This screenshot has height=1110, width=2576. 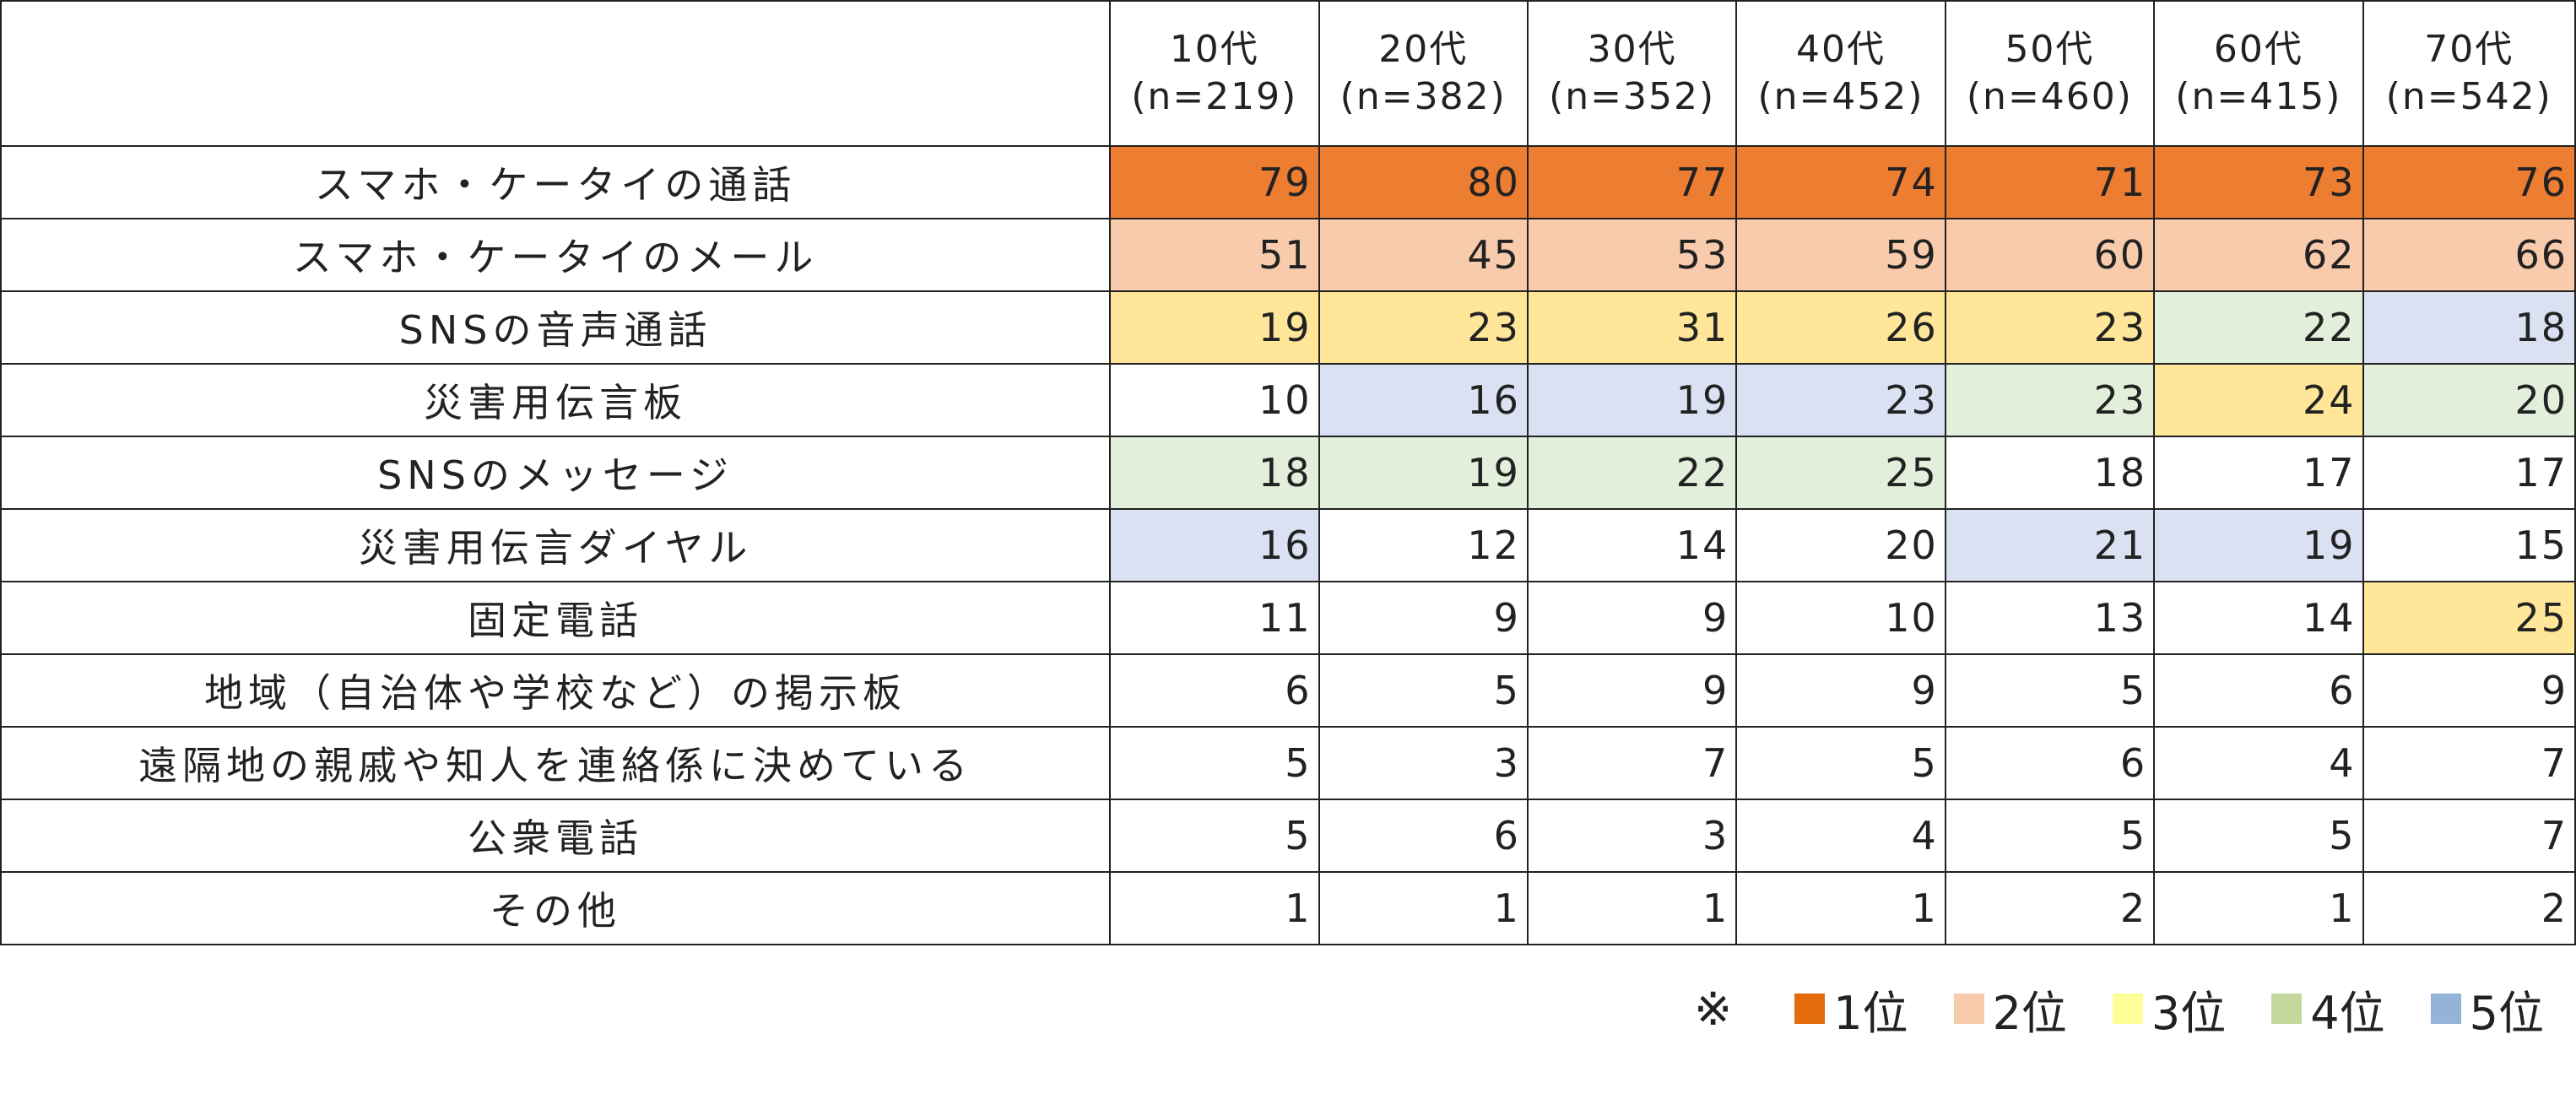 I want to click on row-label: 地域（自治体や学校など）の掲示板, so click(x=556, y=690).